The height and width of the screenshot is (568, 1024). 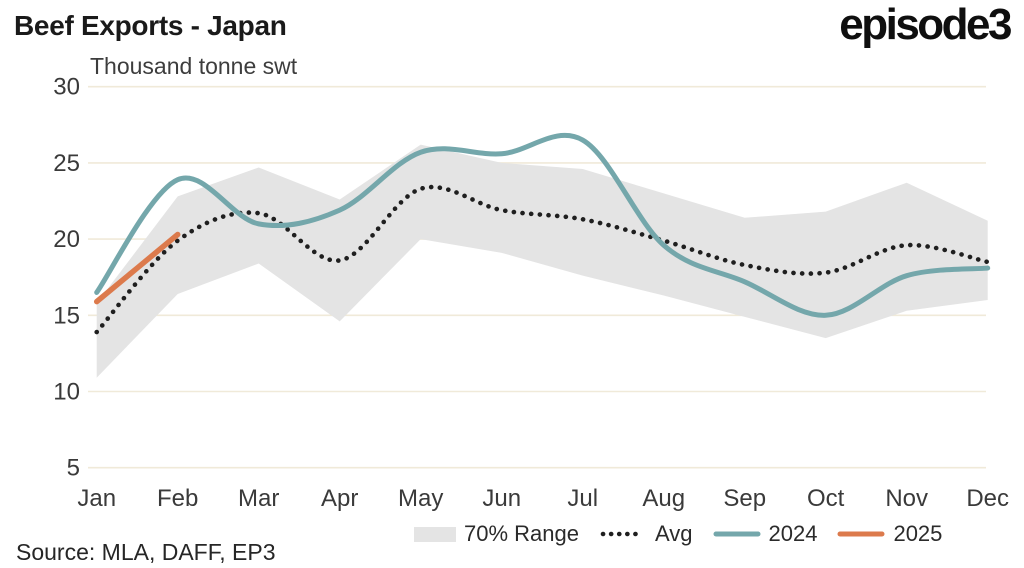 What do you see at coordinates (889, 534) in the screenshot?
I see `legend-item-2025: 2025` at bounding box center [889, 534].